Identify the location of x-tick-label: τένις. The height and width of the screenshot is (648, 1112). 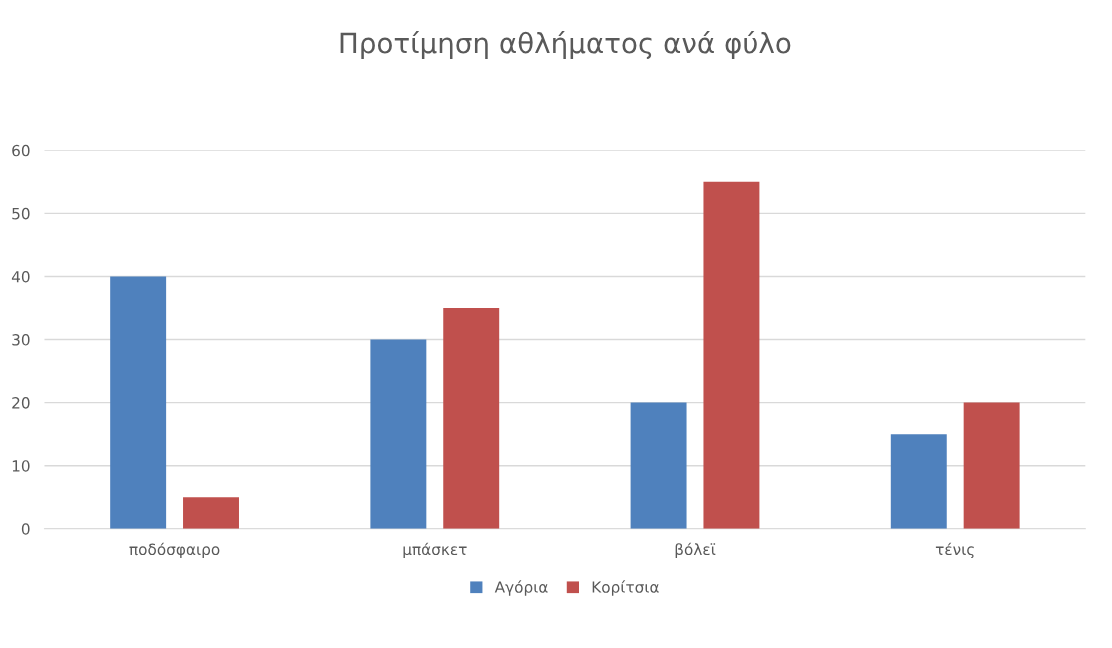
(954, 550).